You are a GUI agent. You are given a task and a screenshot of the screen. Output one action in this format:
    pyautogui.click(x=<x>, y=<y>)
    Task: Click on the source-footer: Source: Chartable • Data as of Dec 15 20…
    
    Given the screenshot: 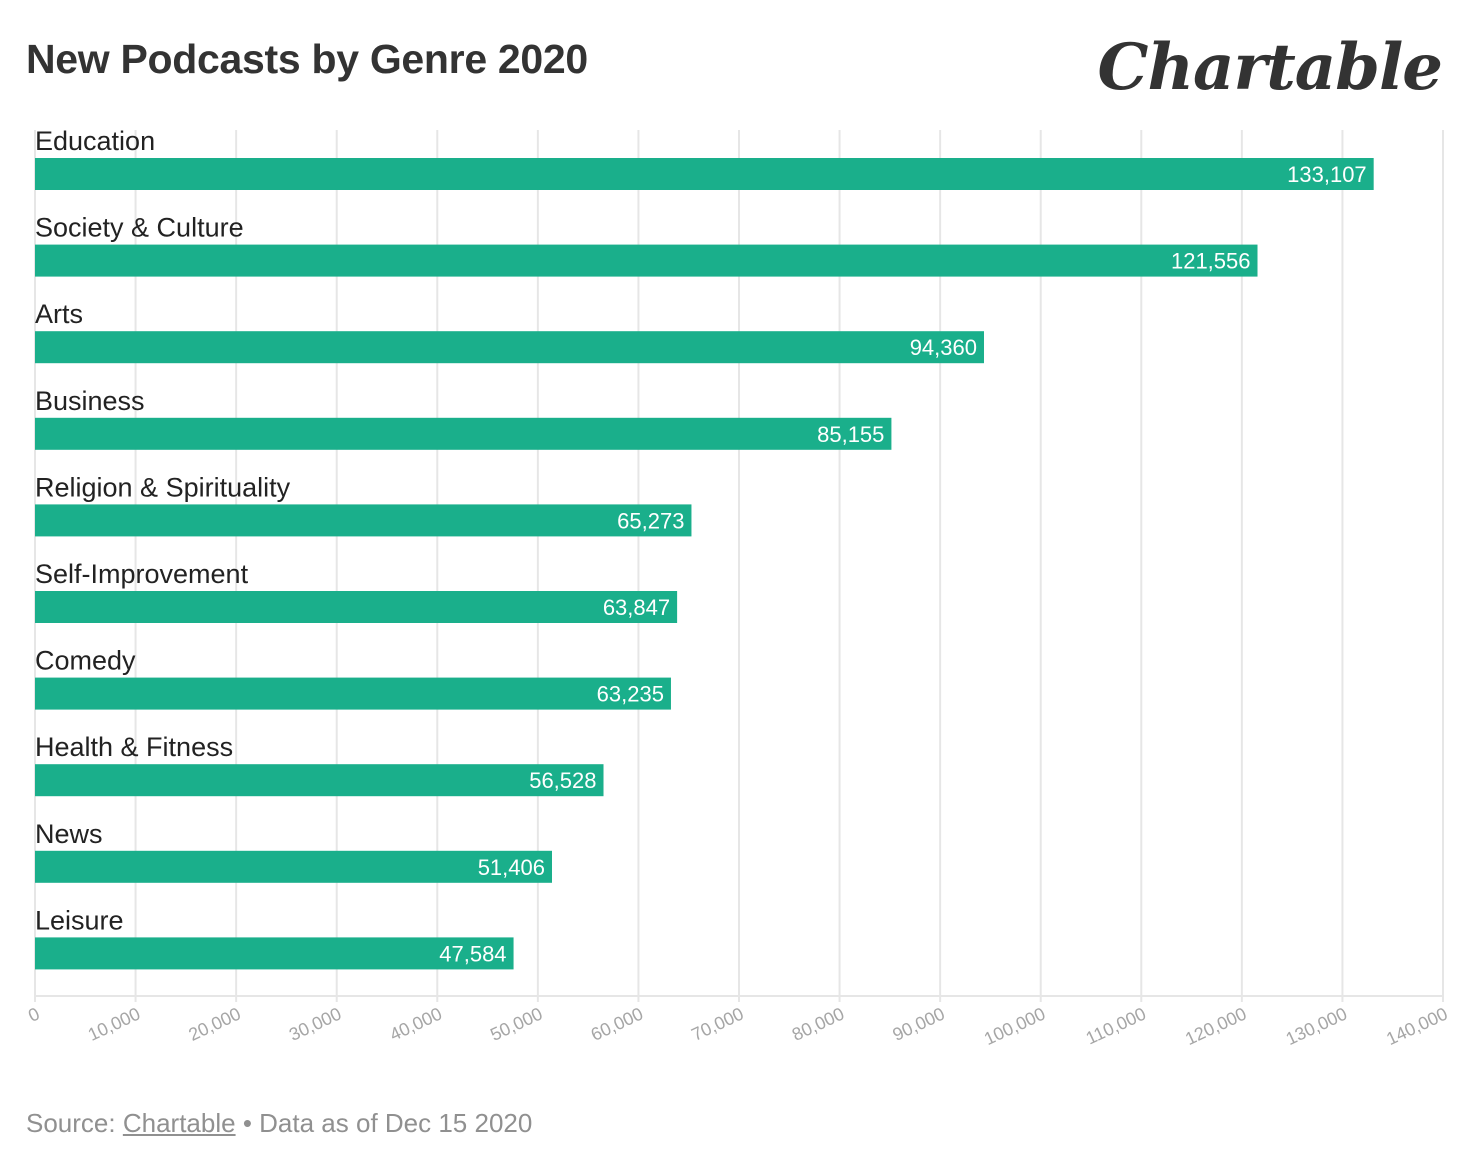 What is the action you would take?
    pyautogui.click(x=279, y=1123)
    